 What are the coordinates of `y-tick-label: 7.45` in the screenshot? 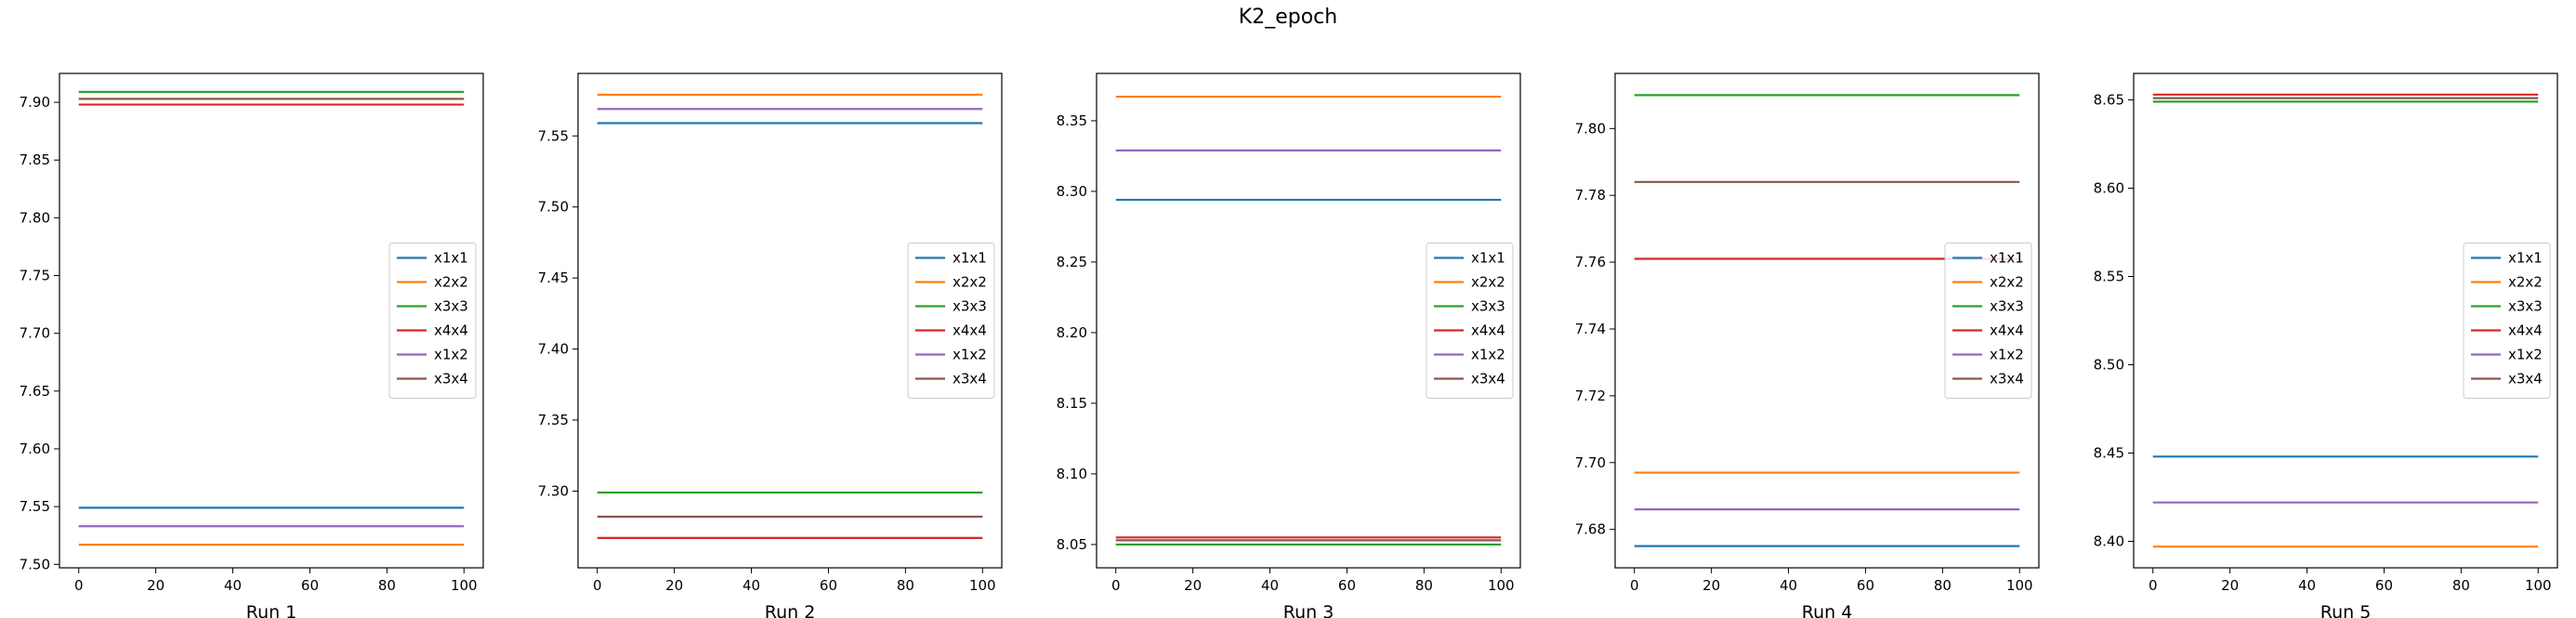 It's located at (553, 278).